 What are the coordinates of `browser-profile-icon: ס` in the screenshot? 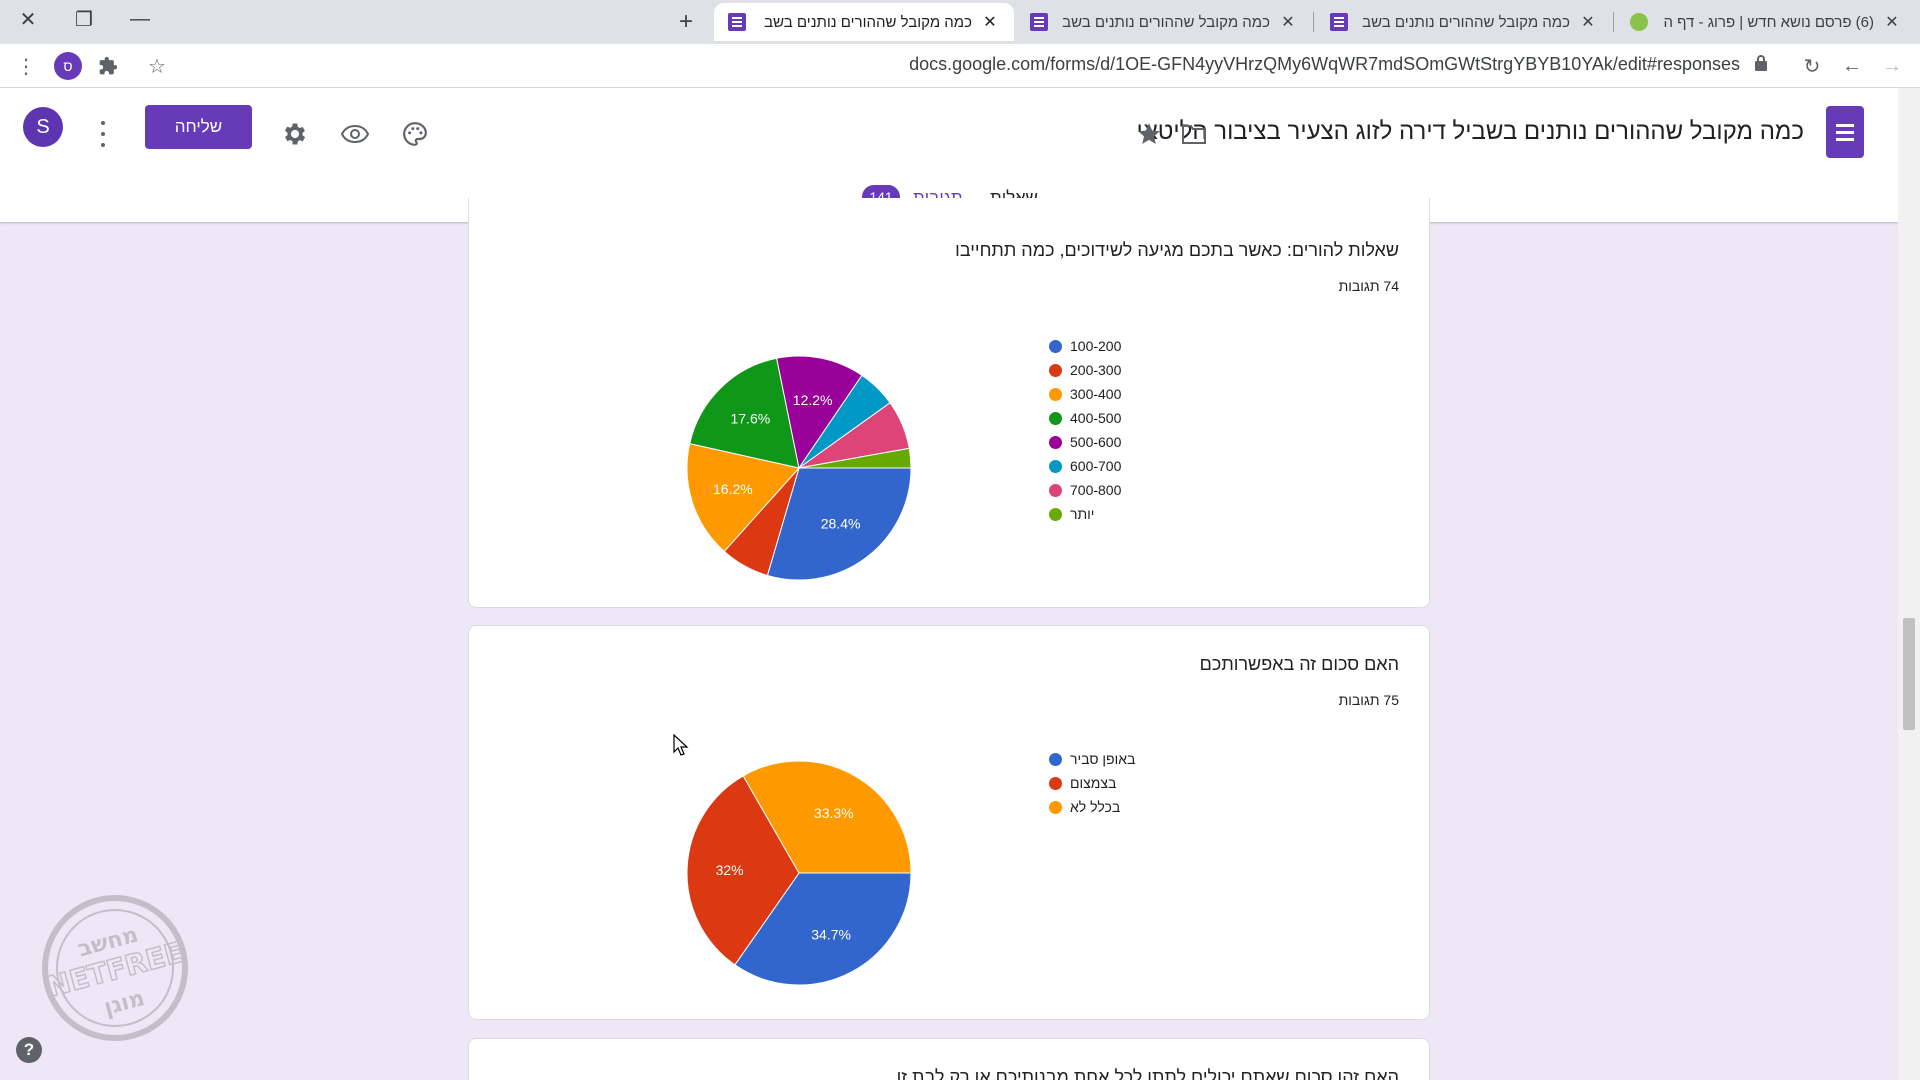 It's located at (68, 66).